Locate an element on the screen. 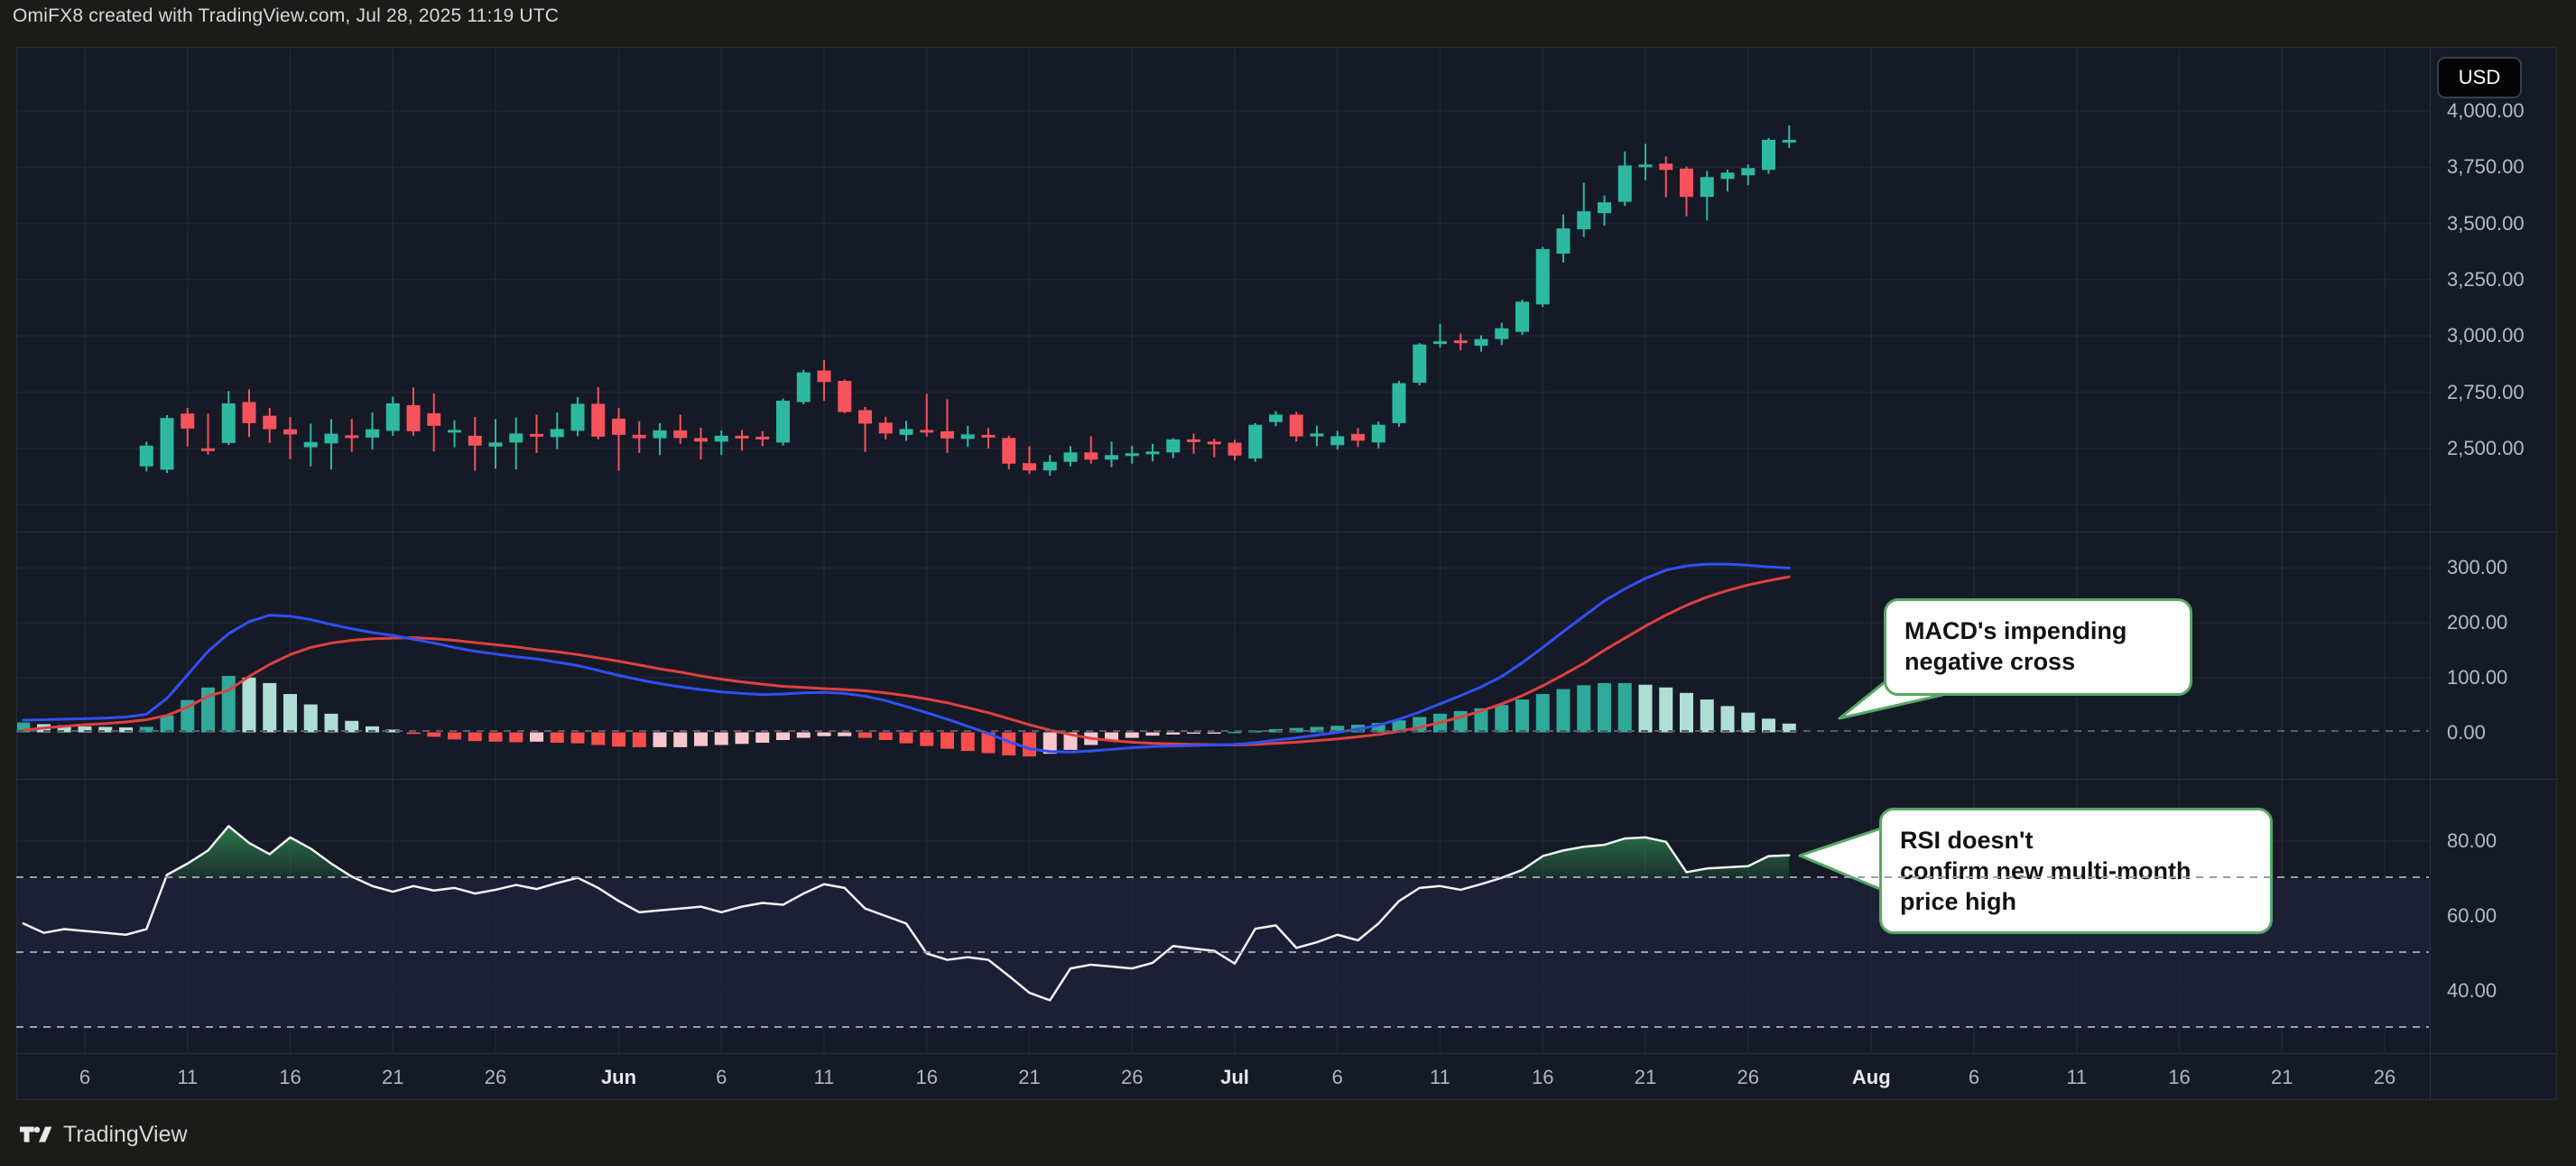 The width and height of the screenshot is (2576, 1166). macd-signal-line is located at coordinates (906, 660).